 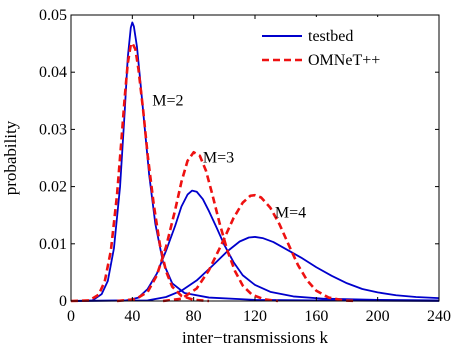 What do you see at coordinates (290, 212) in the screenshot?
I see `annotation-m4: M=4` at bounding box center [290, 212].